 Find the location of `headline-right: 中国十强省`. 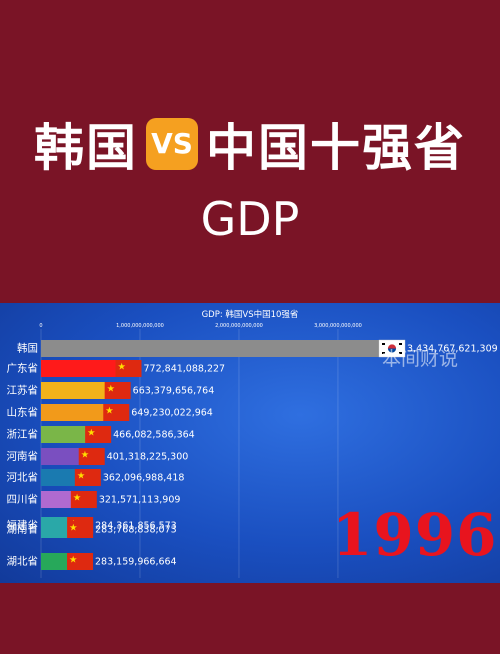

headline-right: 中国十强省 is located at coordinates (336, 148).